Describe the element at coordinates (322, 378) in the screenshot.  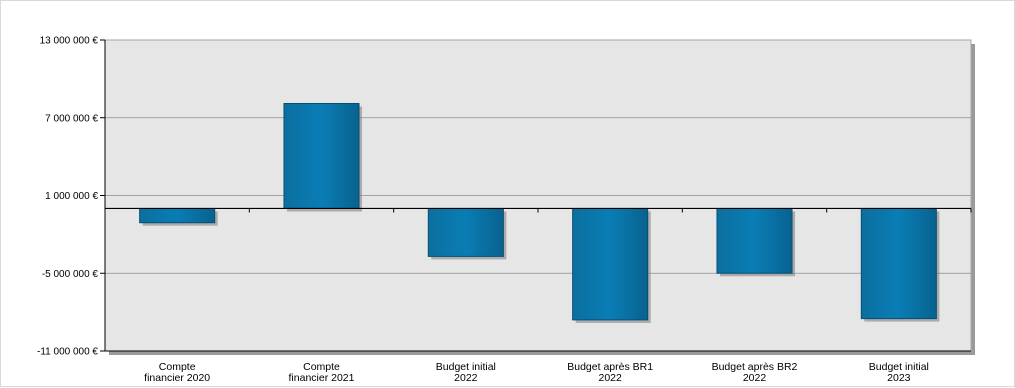
I see `x-category-label: financier 2021` at that location.